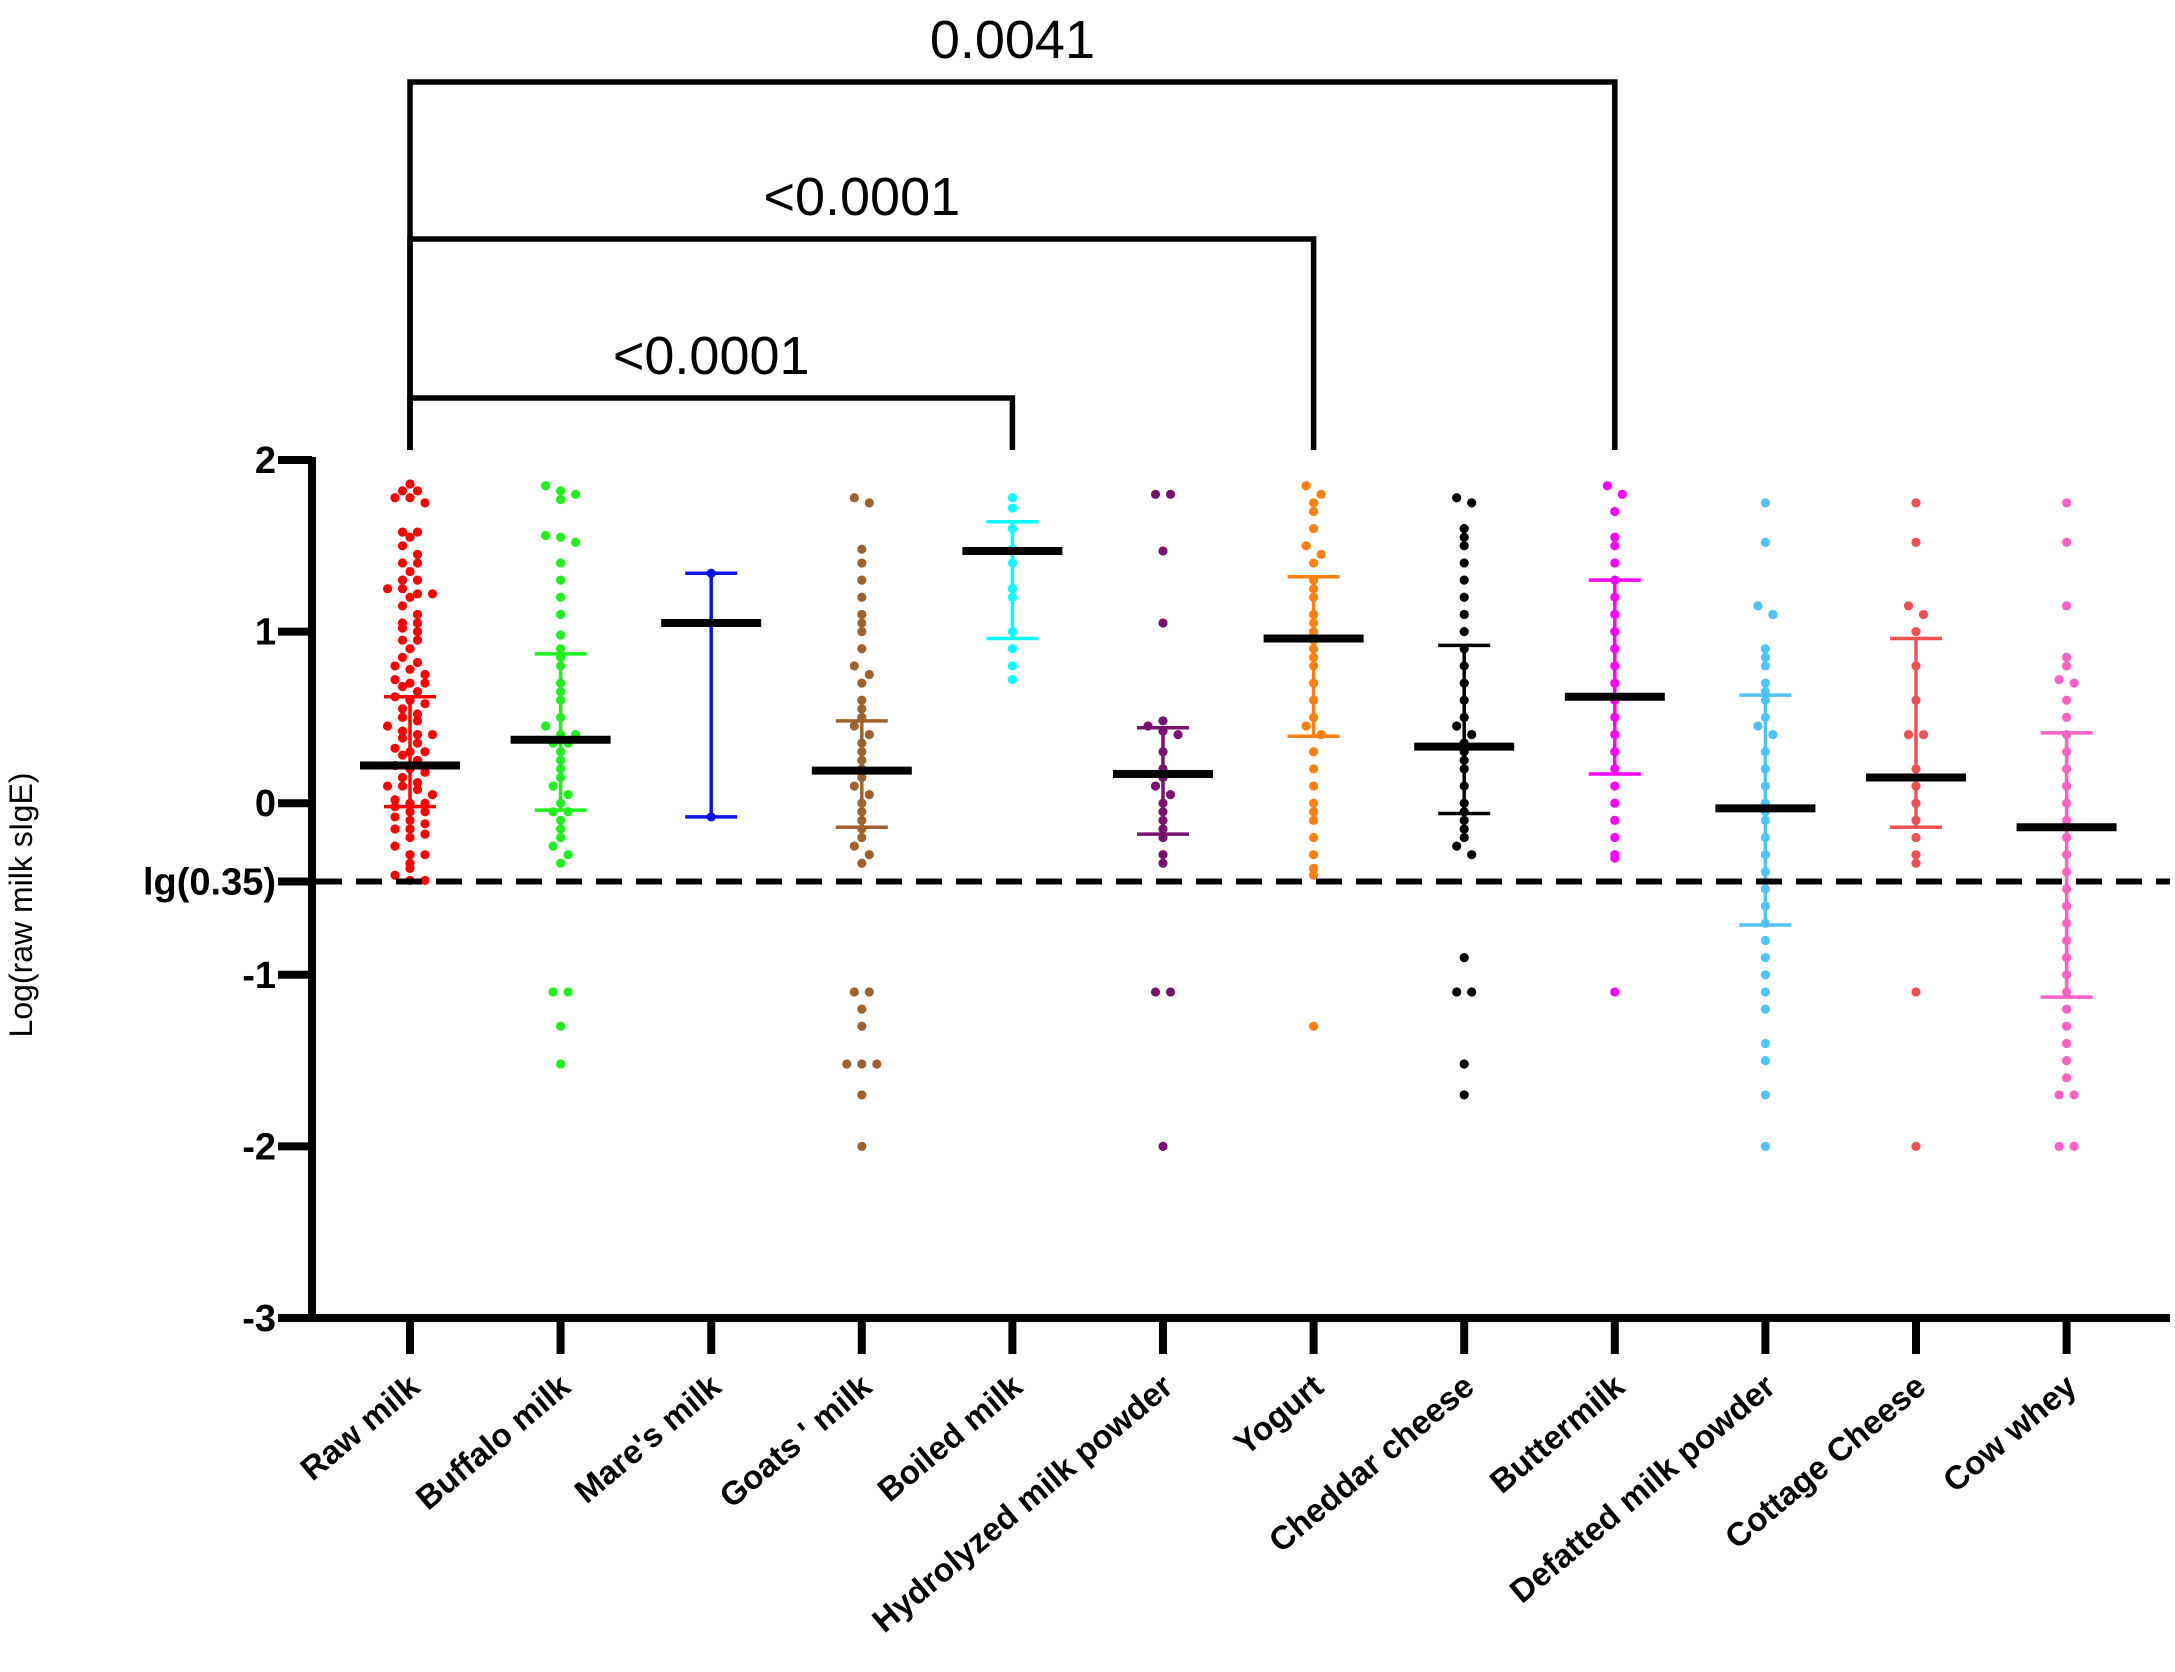 The width and height of the screenshot is (2175, 1672). What do you see at coordinates (209, 882) in the screenshot?
I see `y-tick-label: lg(0.35)` at bounding box center [209, 882].